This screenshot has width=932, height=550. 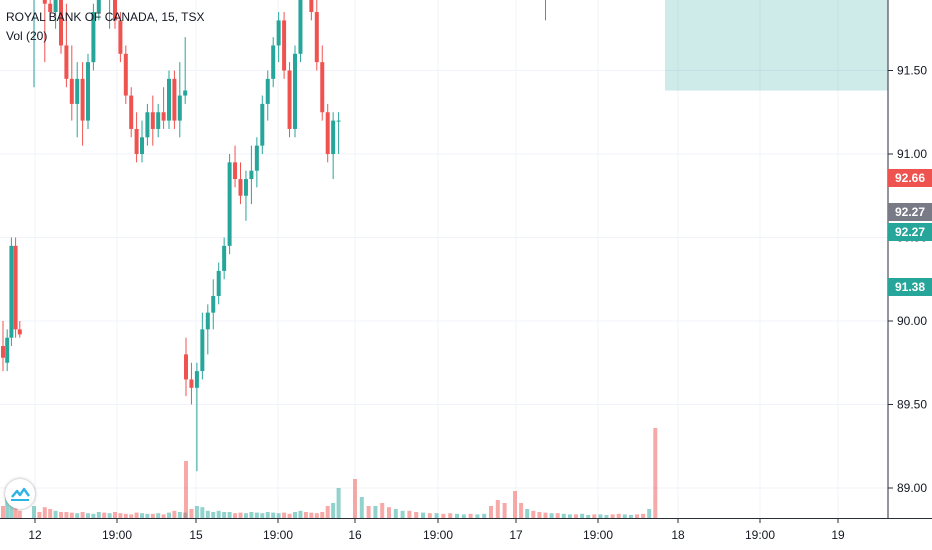 I want to click on entry-price-label, so click(x=910, y=232).